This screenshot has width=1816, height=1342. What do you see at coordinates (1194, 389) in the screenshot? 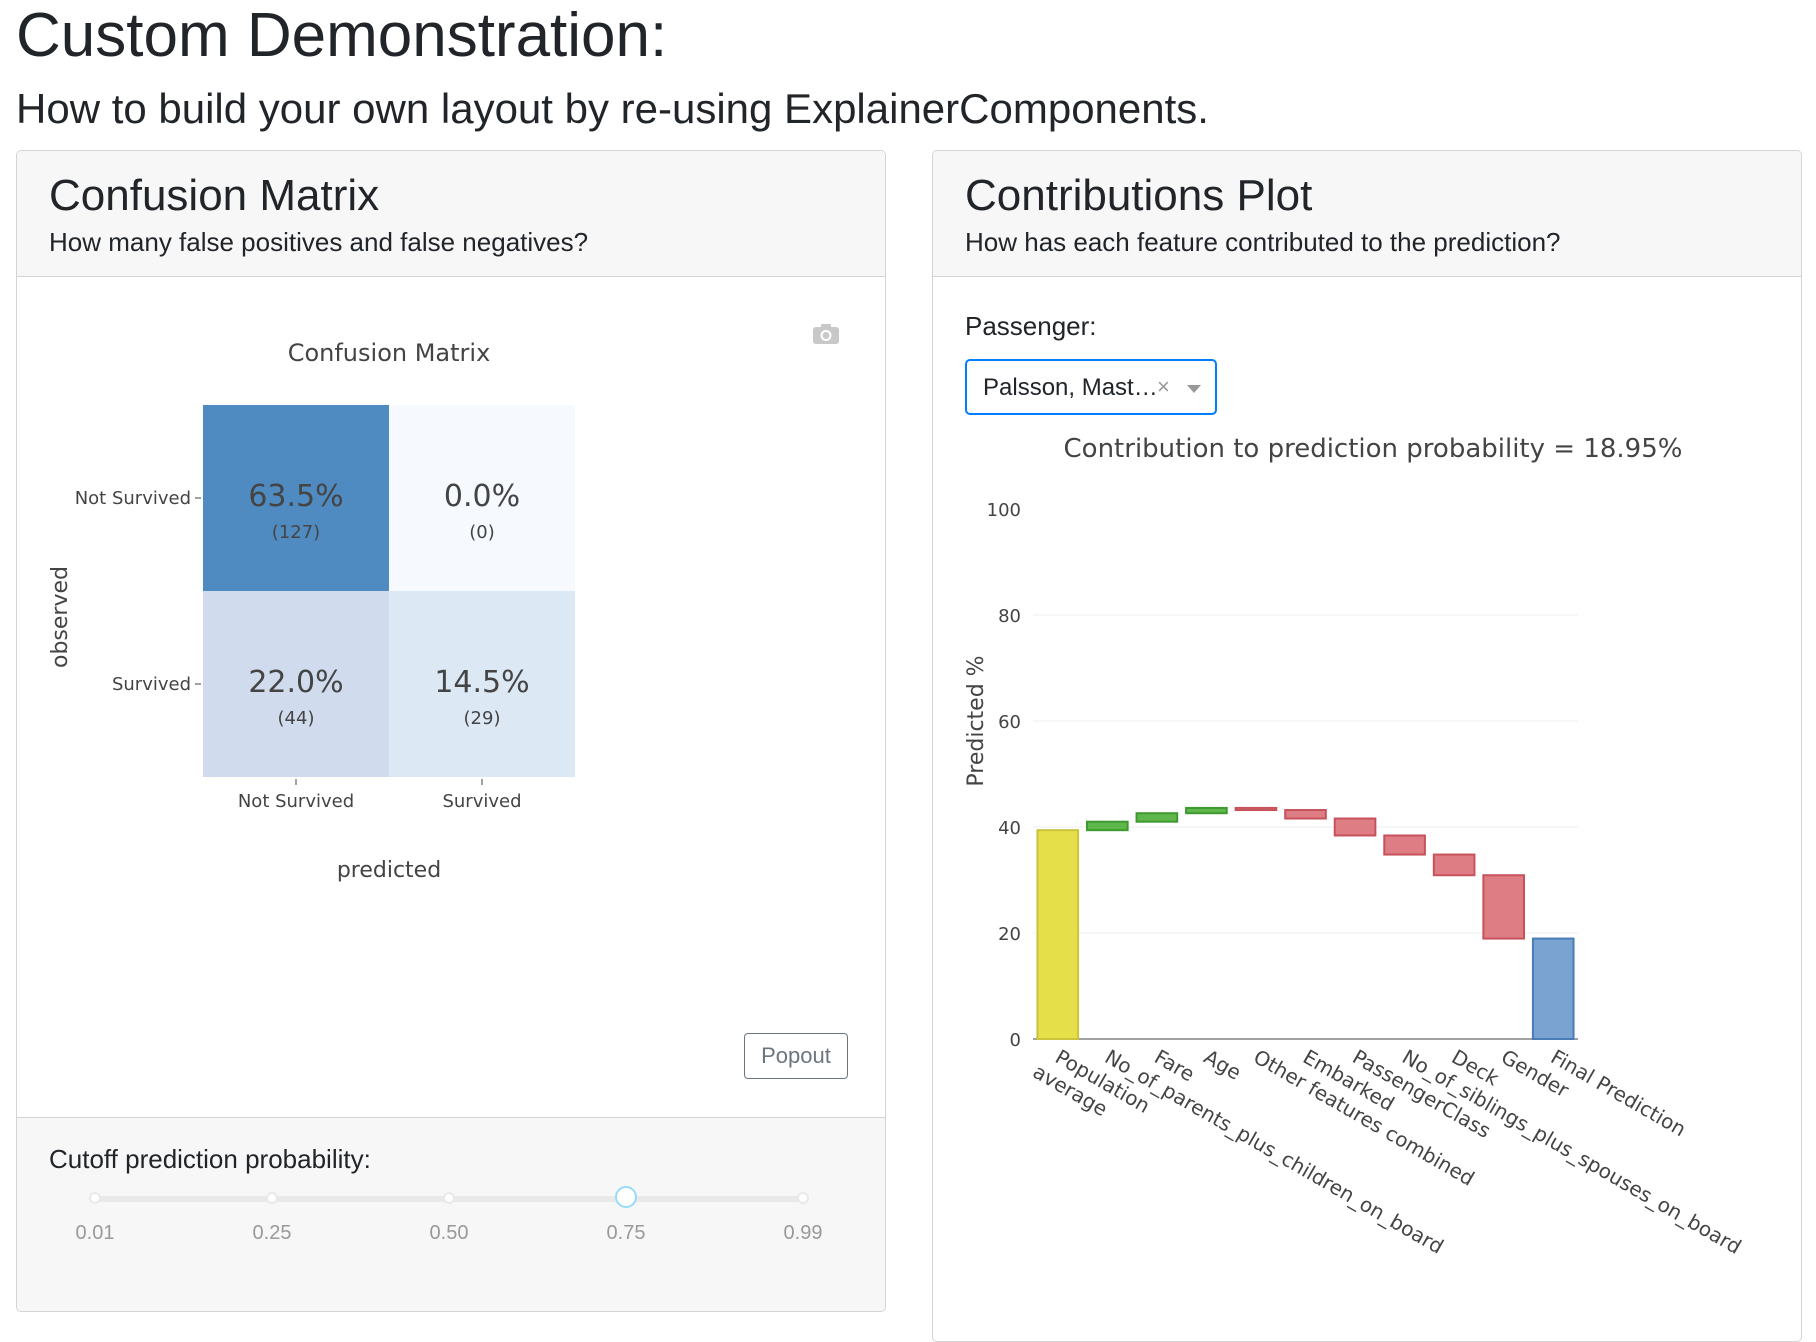
I see `chevron-down-icon` at bounding box center [1194, 389].